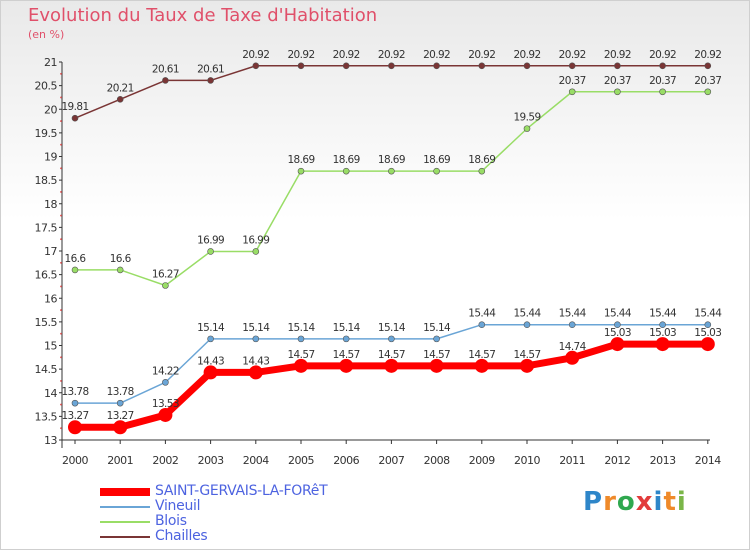  What do you see at coordinates (482, 460) in the screenshot?
I see `x-tick-label: 2009` at bounding box center [482, 460].